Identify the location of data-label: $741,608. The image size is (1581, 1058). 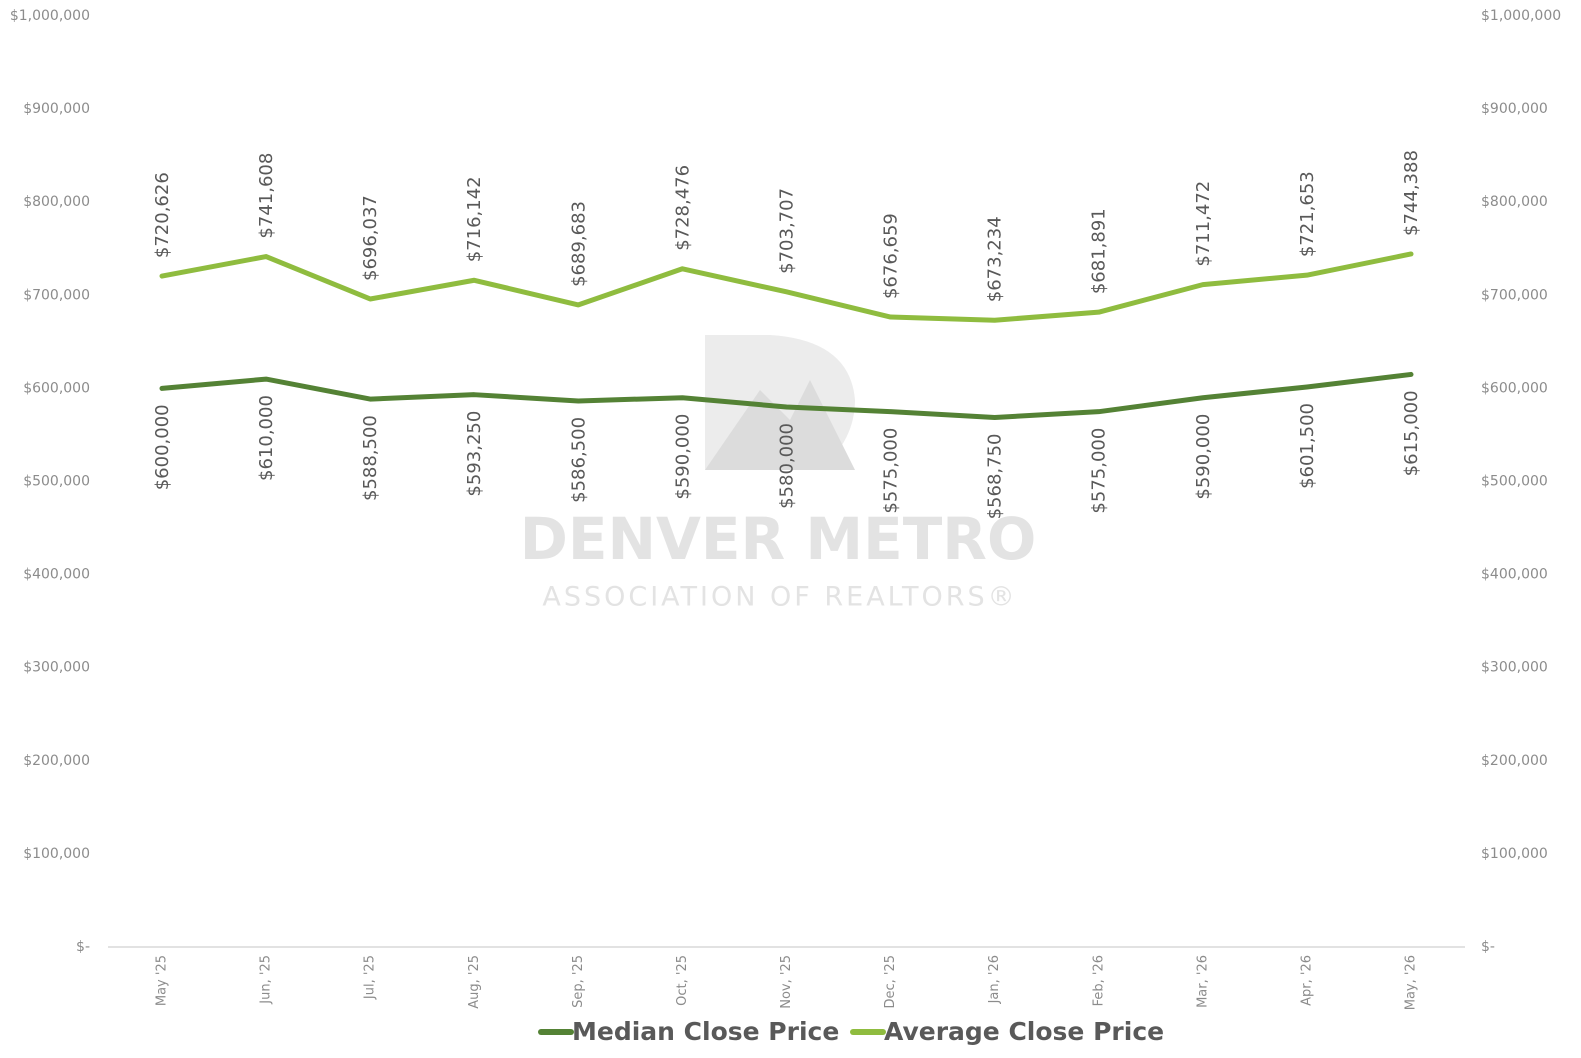
(266, 196).